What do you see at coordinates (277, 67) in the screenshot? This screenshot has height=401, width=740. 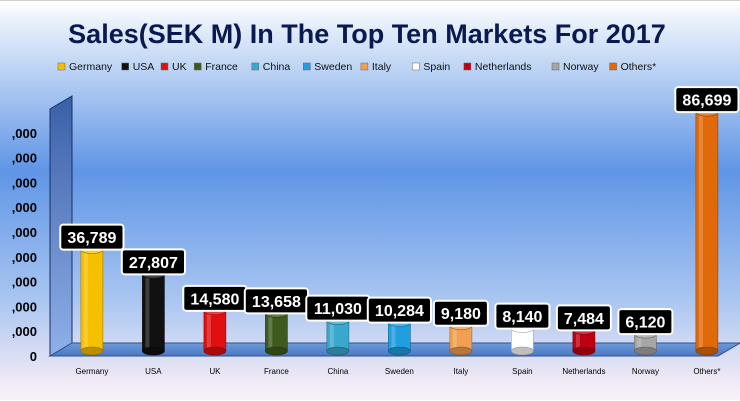 I see `legend-label: China` at bounding box center [277, 67].